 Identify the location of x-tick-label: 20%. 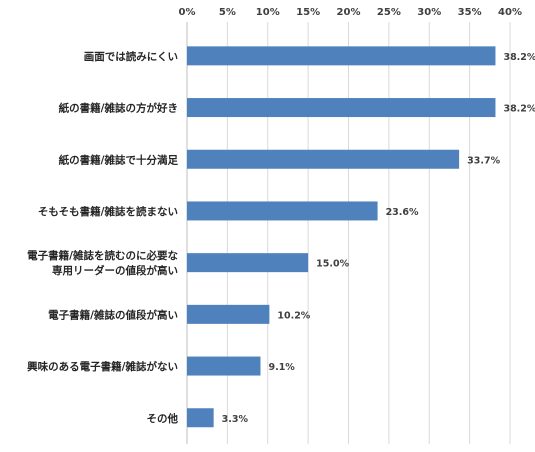
(349, 12).